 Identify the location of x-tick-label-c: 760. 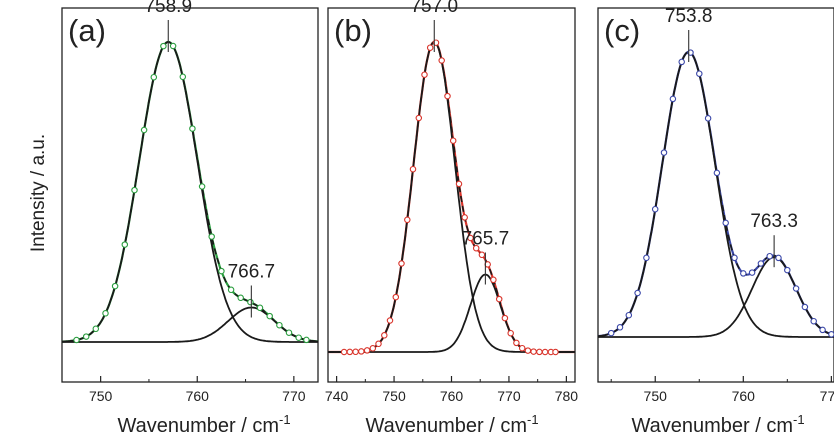
(744, 396).